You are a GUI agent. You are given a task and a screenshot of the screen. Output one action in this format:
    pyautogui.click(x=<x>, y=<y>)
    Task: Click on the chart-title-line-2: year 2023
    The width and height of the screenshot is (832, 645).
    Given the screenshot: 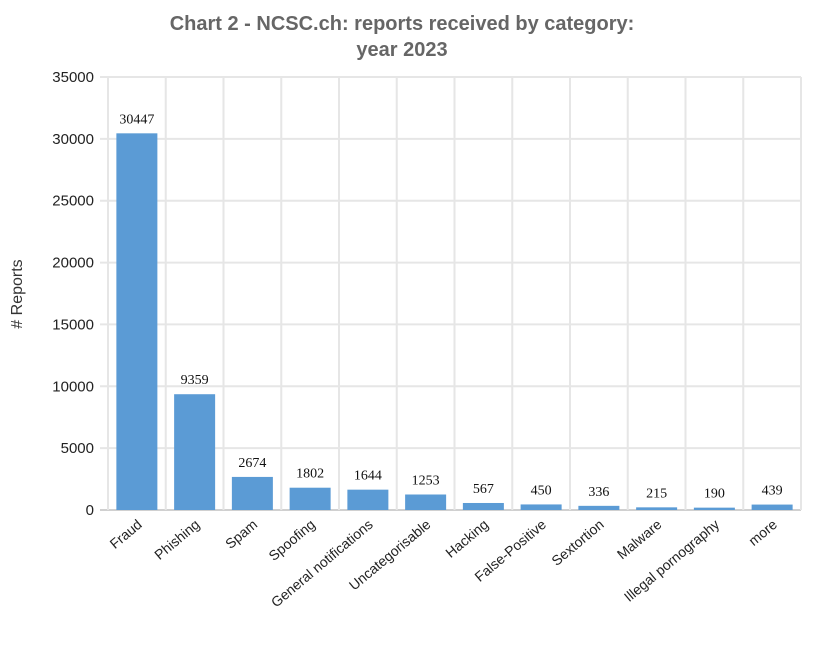 What is the action you would take?
    pyautogui.click(x=401, y=50)
    